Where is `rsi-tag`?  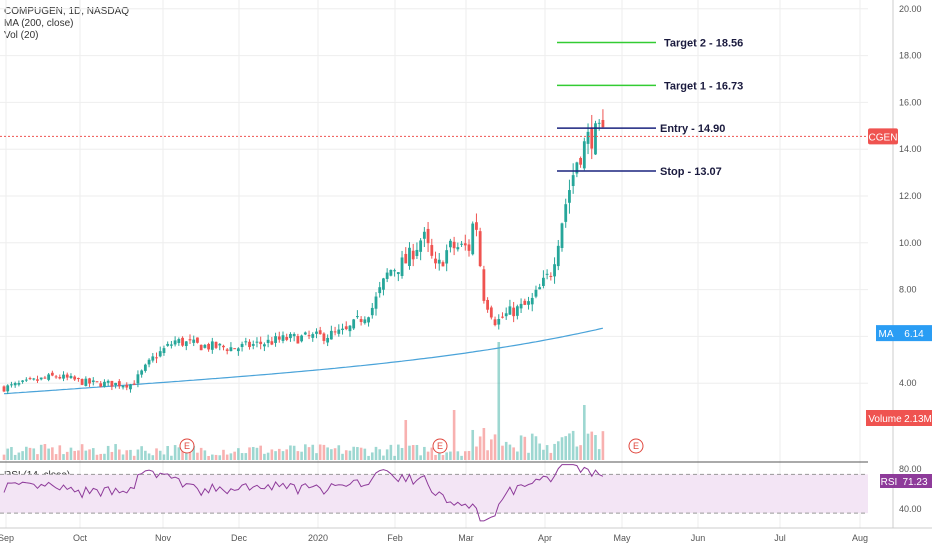
rsi-tag is located at coordinates (889, 481).